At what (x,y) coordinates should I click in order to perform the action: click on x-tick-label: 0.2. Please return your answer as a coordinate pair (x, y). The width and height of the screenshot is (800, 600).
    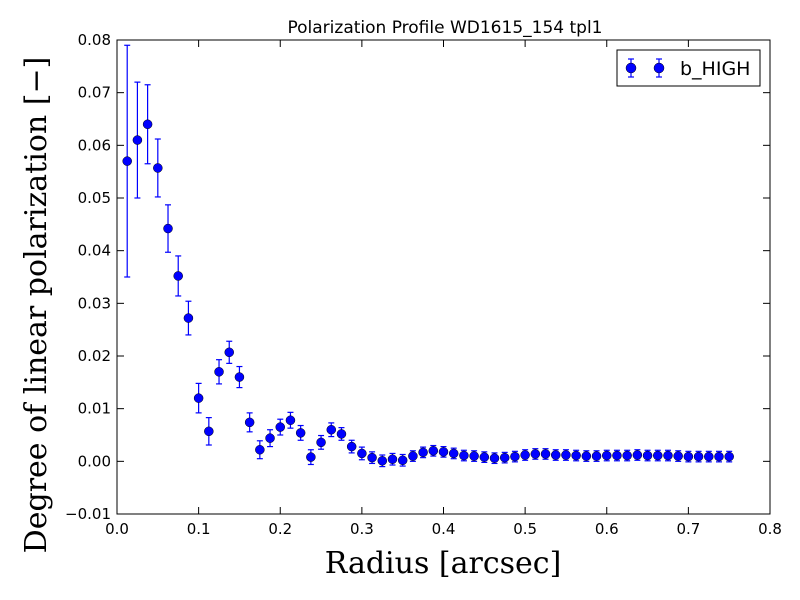
    Looking at the image, I should click on (280, 529).